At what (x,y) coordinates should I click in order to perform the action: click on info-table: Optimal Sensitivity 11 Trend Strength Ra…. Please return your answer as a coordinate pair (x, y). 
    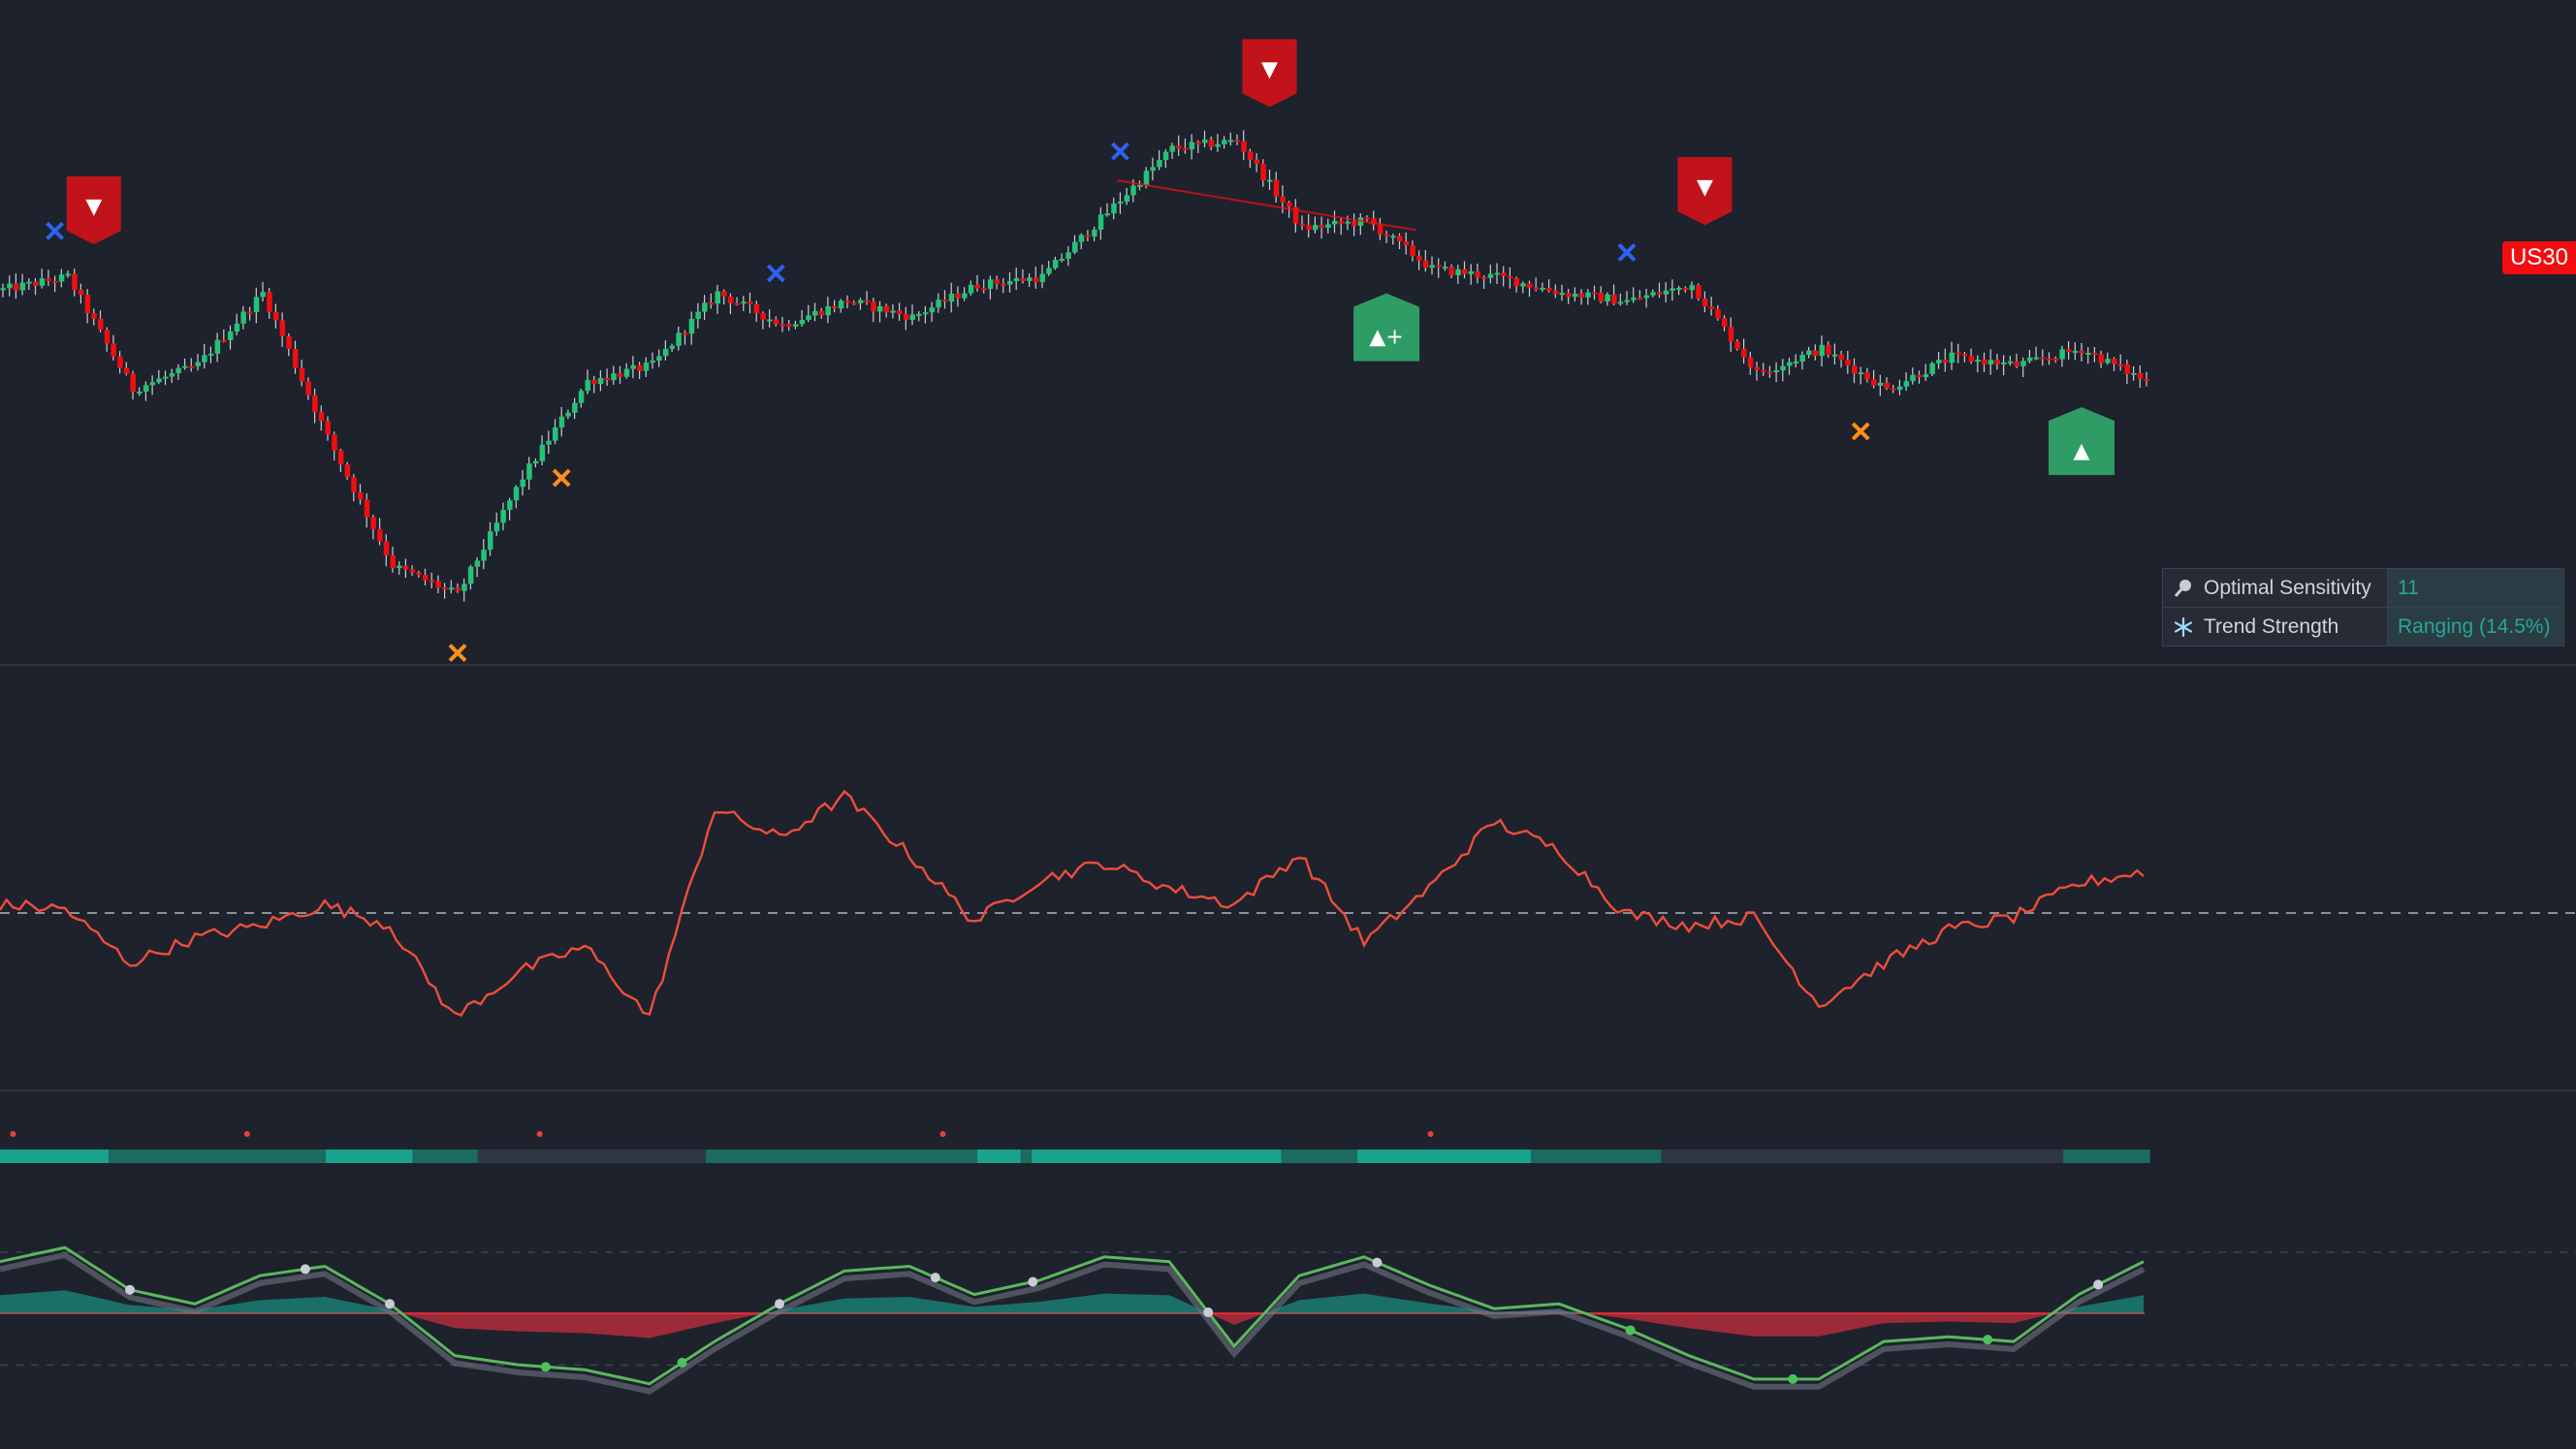
    Looking at the image, I should click on (2363, 607).